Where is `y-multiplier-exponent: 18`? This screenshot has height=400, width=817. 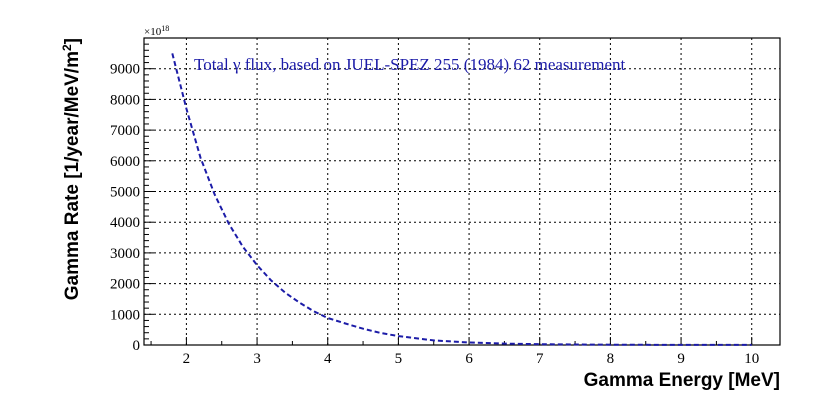 y-multiplier-exponent: 18 is located at coordinates (165, 28).